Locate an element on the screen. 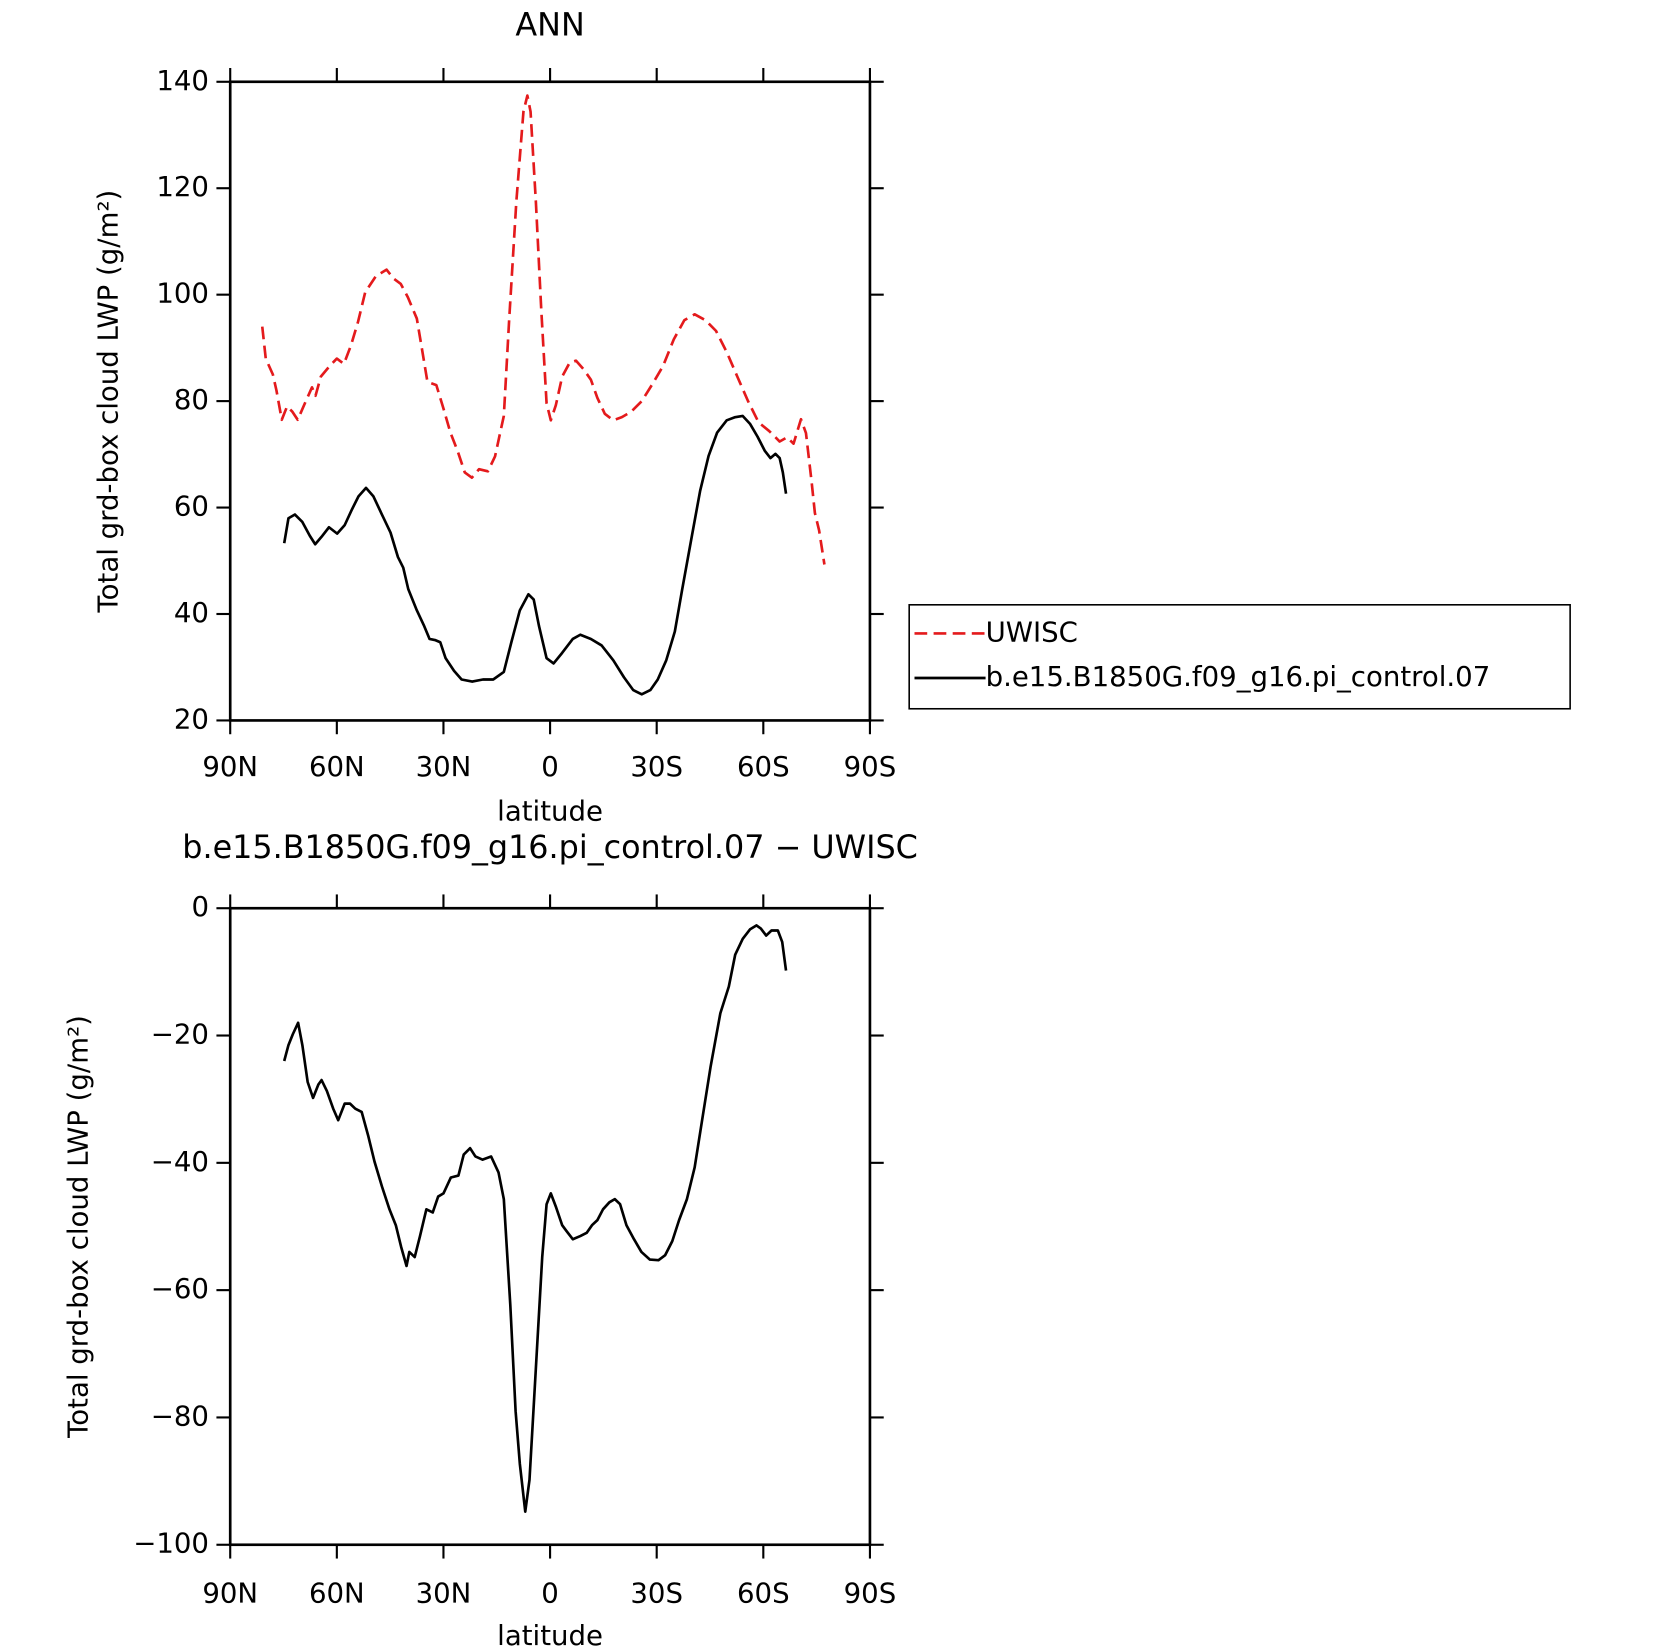 The width and height of the screenshot is (1655, 1652). legend-box is located at coordinates (1239, 657).